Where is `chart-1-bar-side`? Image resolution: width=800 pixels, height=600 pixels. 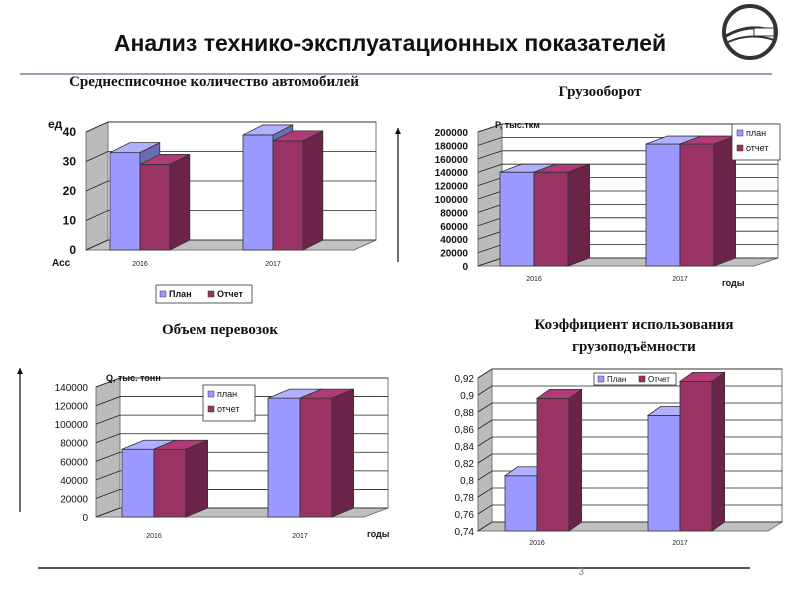 chart-1-bar-side is located at coordinates (180, 202).